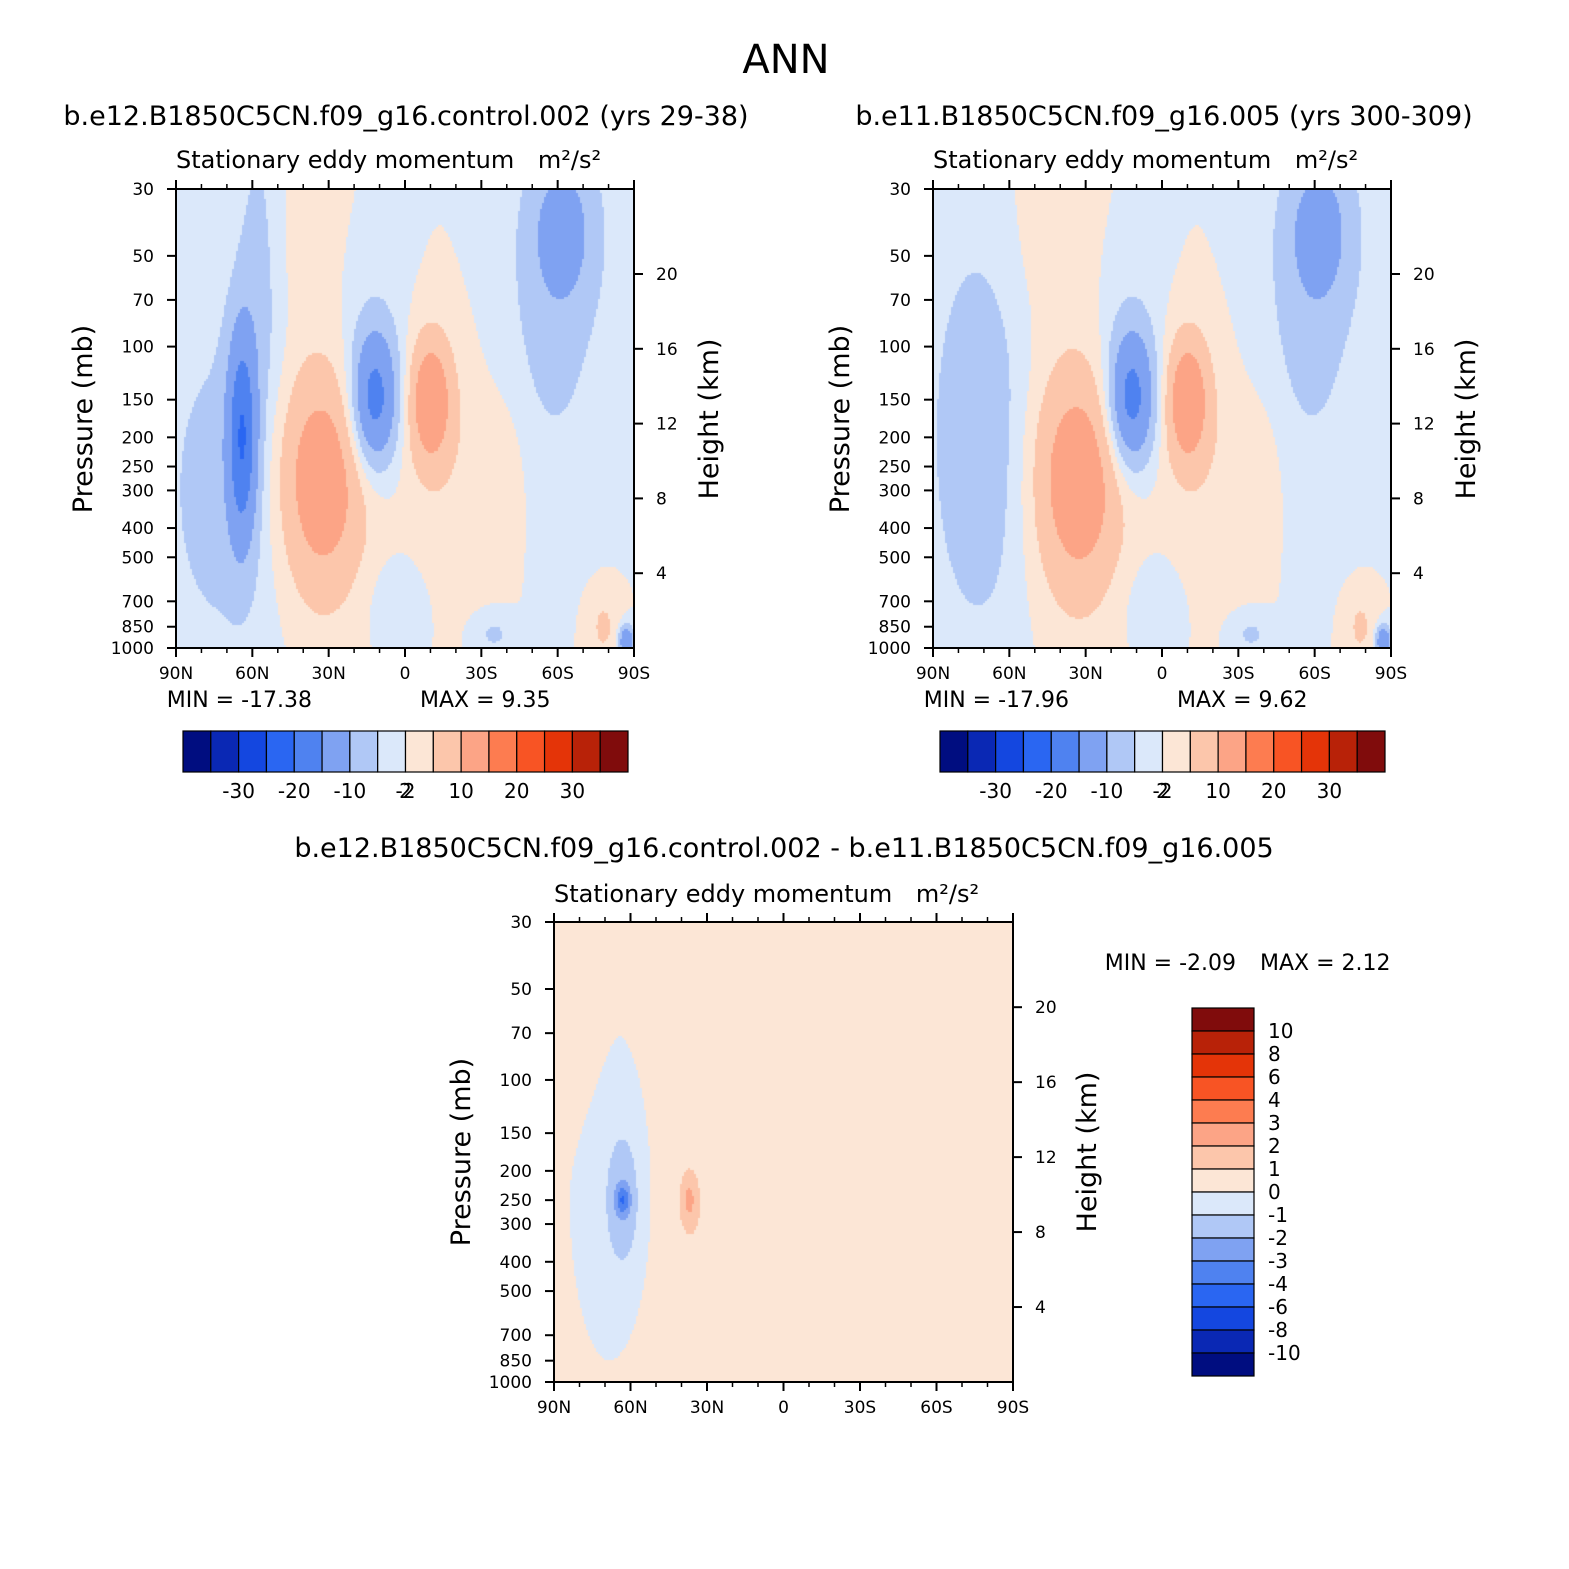 This screenshot has height=1569, width=1569. I want to click on x-tick-label: 90N, so click(176, 674).